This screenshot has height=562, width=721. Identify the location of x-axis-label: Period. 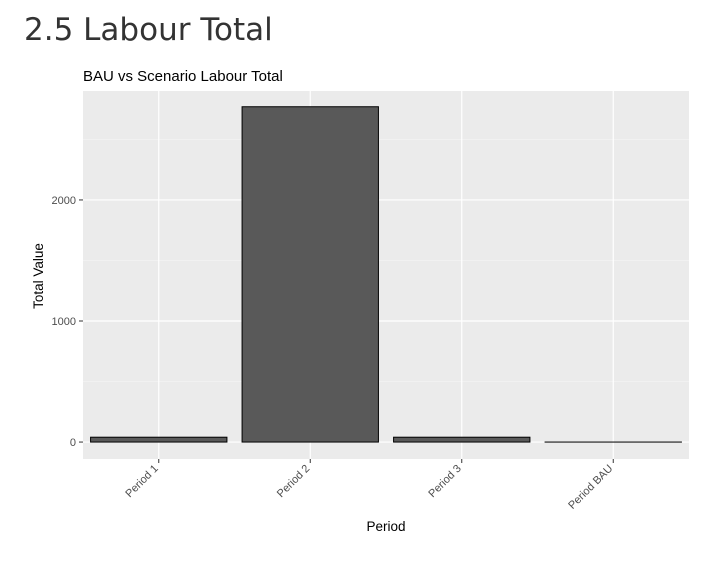
(385, 526).